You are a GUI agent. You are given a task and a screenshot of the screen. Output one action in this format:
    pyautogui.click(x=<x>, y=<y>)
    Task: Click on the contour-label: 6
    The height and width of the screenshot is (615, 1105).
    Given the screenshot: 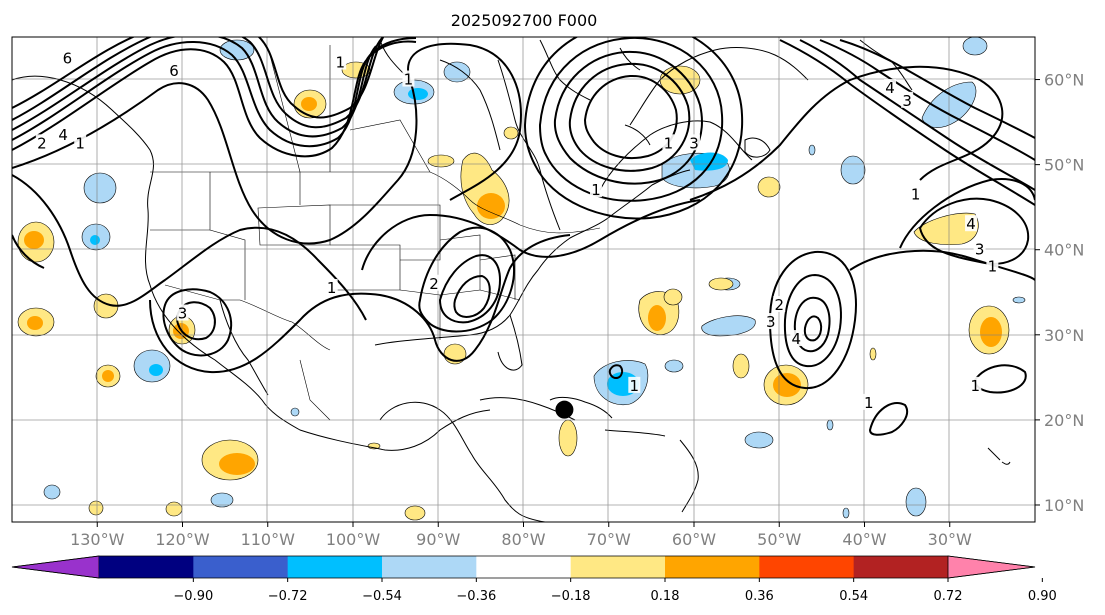 What is the action you would take?
    pyautogui.click(x=174, y=71)
    